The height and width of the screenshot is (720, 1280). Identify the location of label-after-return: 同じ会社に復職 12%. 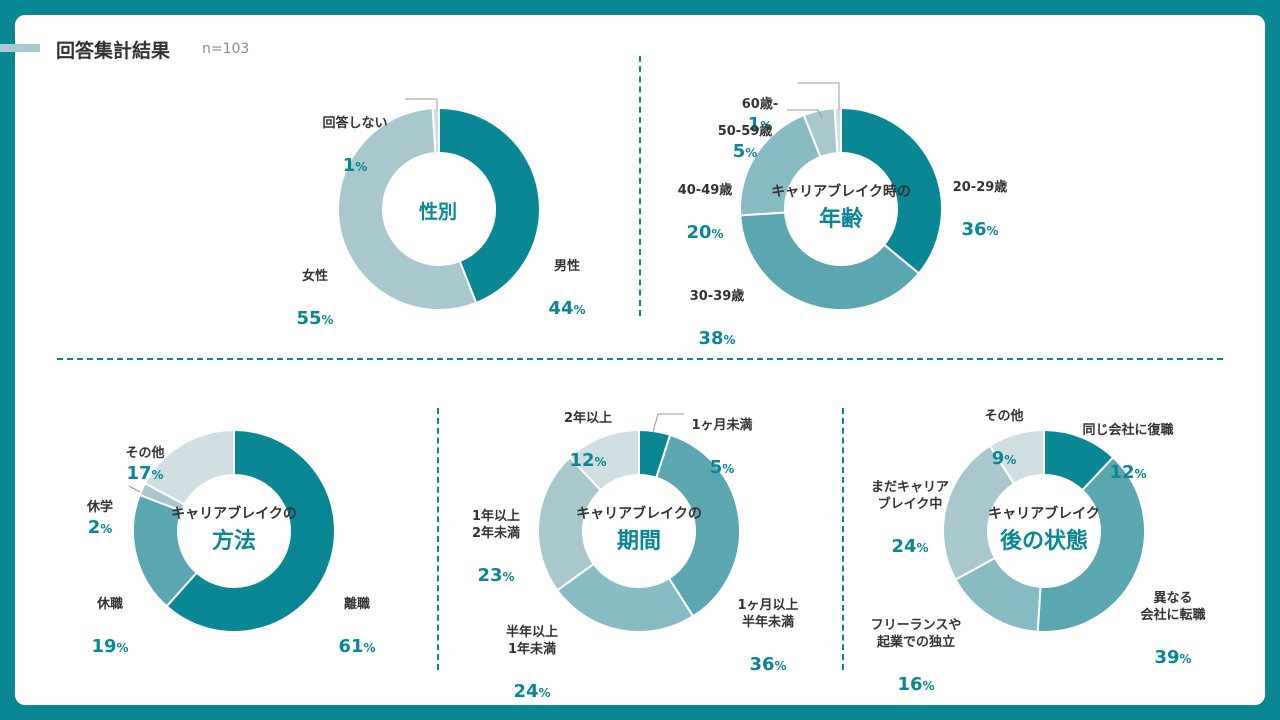
(1128, 452).